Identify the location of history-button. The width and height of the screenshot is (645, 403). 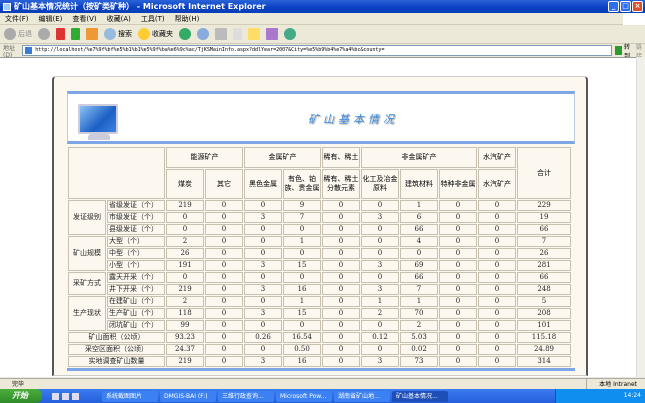
(185, 34).